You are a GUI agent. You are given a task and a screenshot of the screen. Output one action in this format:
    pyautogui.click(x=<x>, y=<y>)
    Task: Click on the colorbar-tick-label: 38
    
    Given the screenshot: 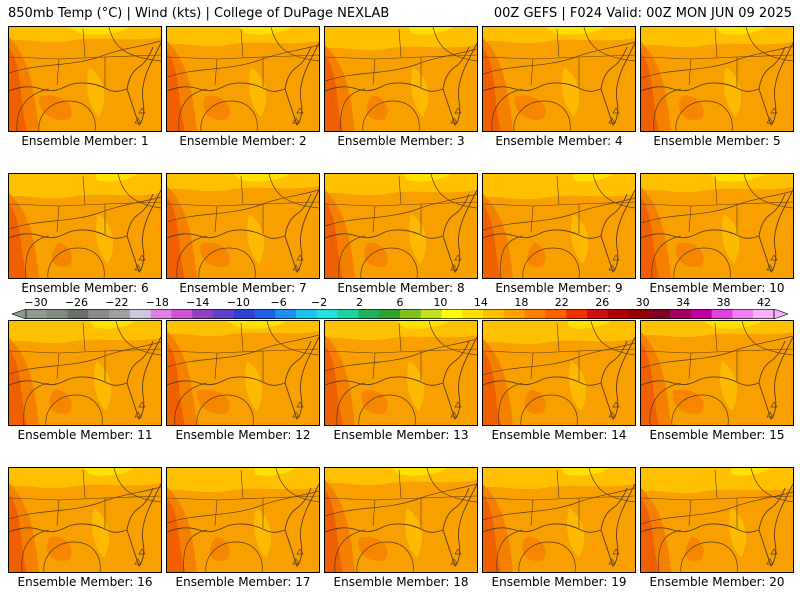 What is the action you would take?
    pyautogui.click(x=723, y=302)
    